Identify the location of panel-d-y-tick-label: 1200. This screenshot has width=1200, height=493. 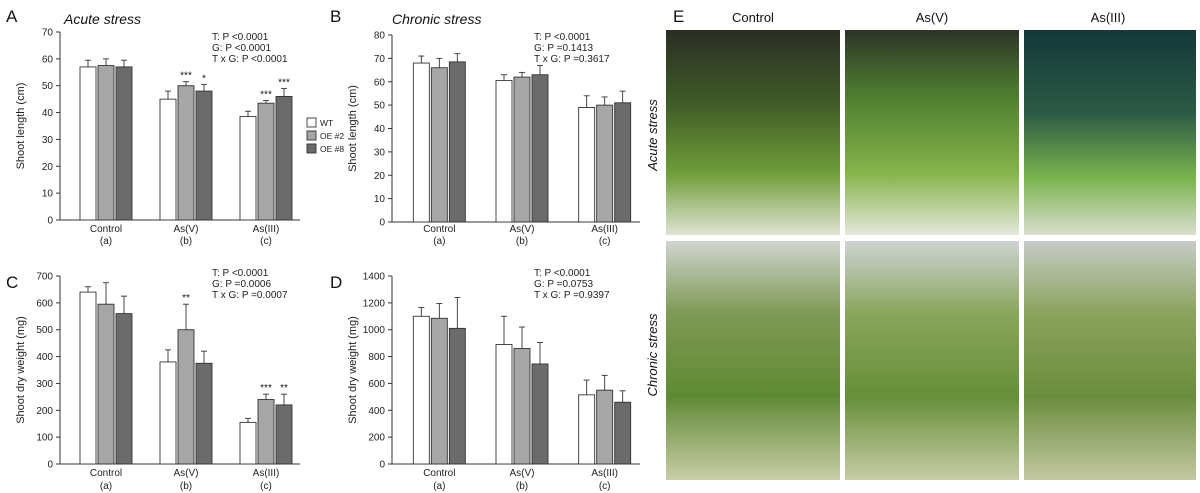
(374, 303).